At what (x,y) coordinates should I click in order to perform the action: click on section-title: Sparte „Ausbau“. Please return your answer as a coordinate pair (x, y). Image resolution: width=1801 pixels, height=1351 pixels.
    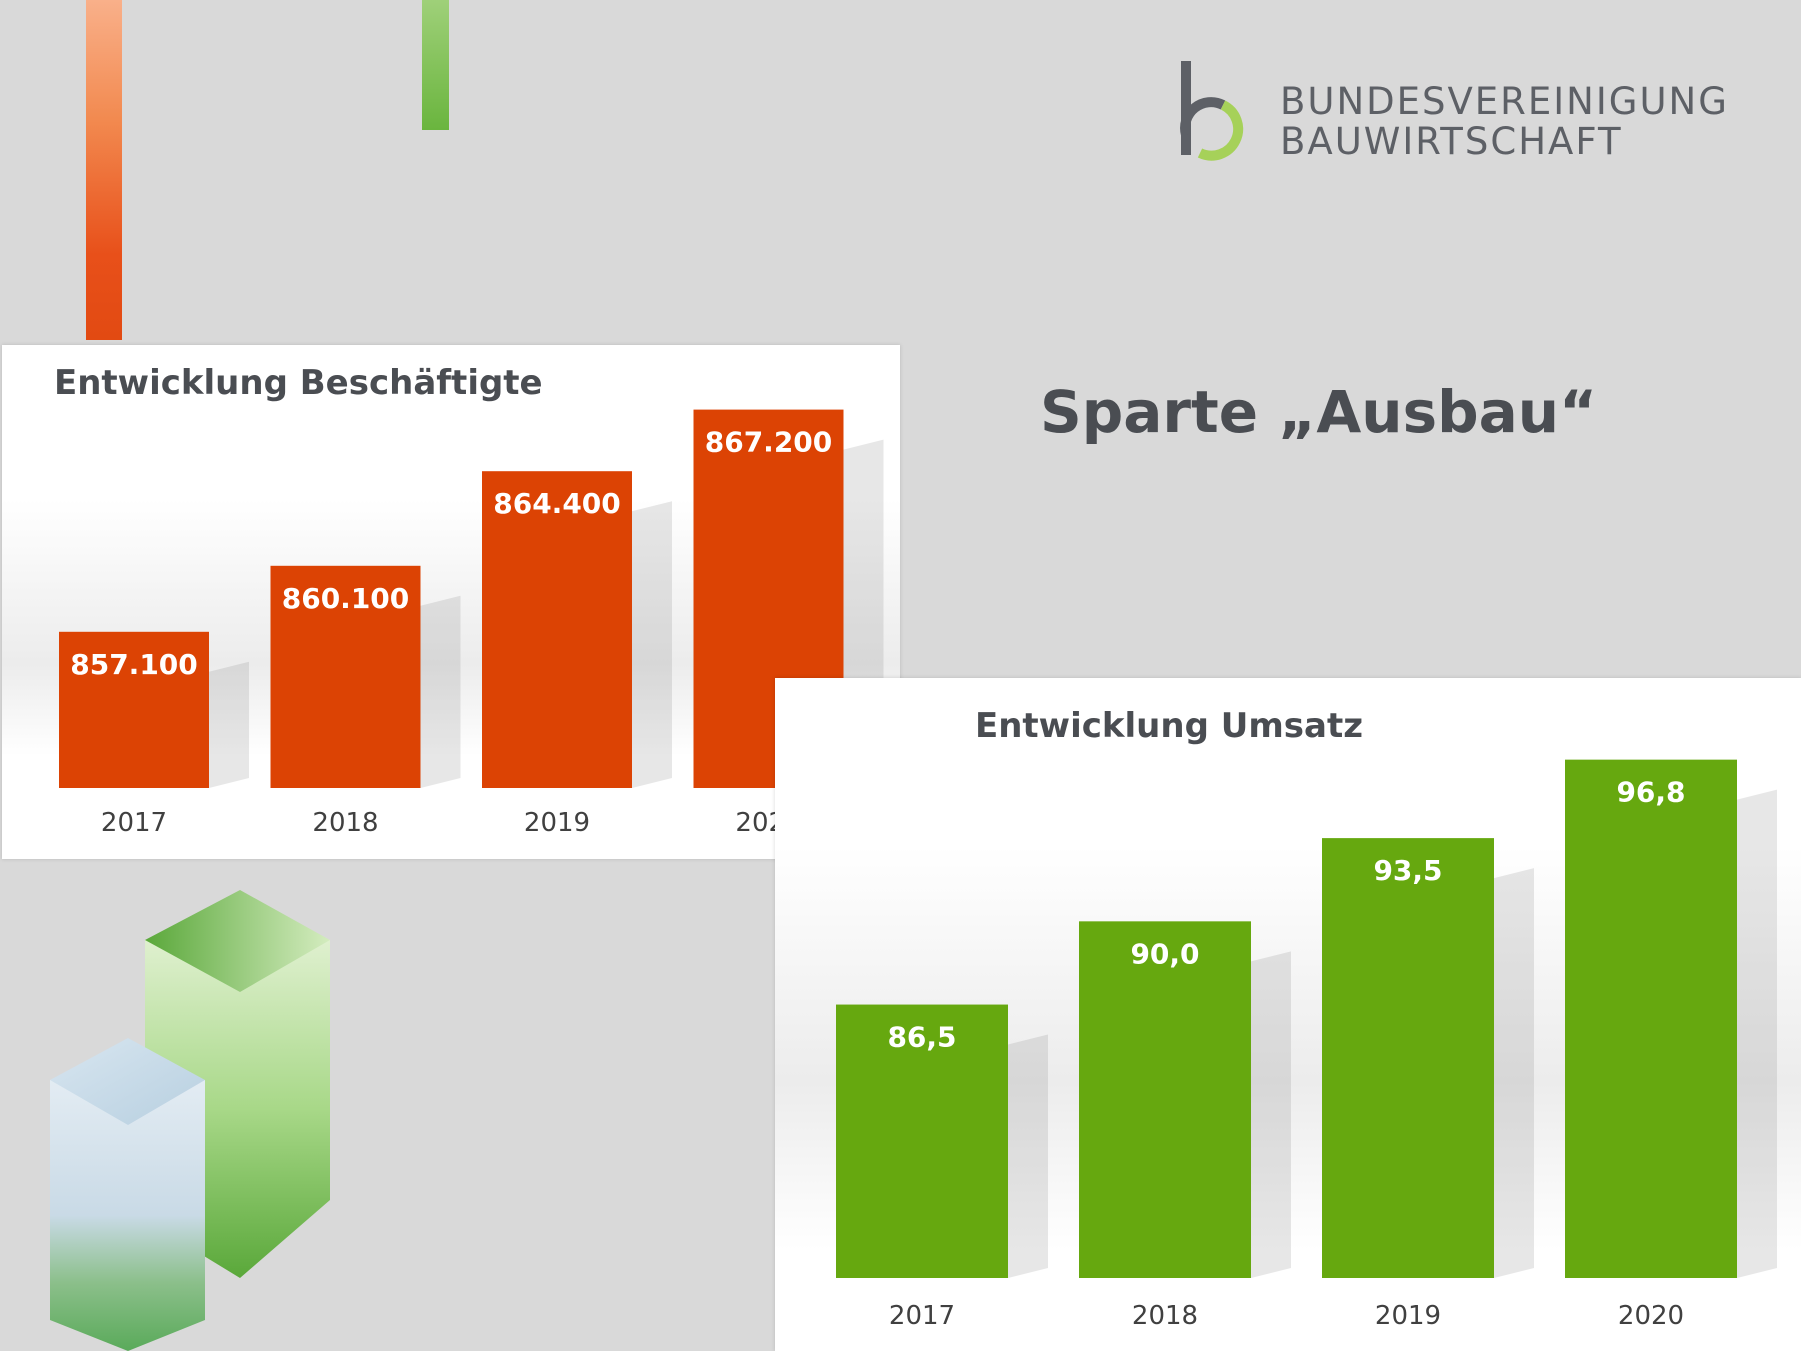
    Looking at the image, I should click on (1319, 412).